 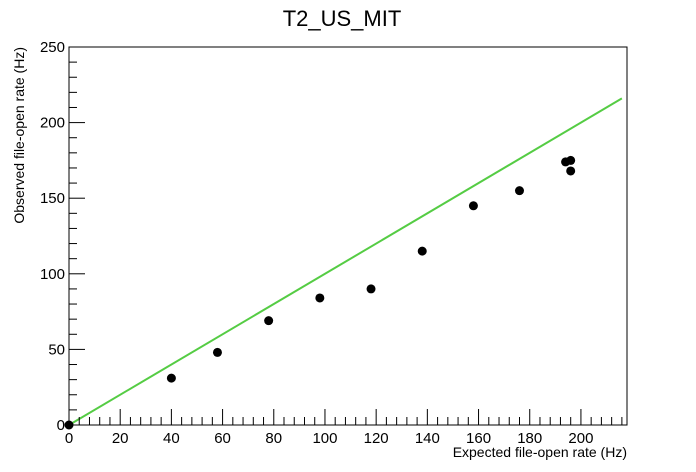 I want to click on x-tick-label: 40, so click(x=171, y=438).